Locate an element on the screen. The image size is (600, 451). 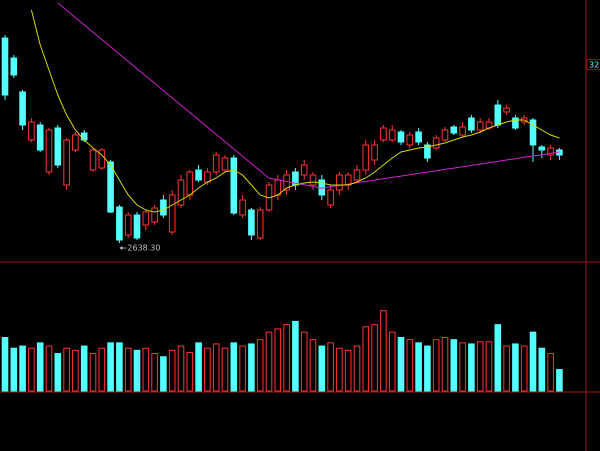
y-tick-box is located at coordinates (593, 64).